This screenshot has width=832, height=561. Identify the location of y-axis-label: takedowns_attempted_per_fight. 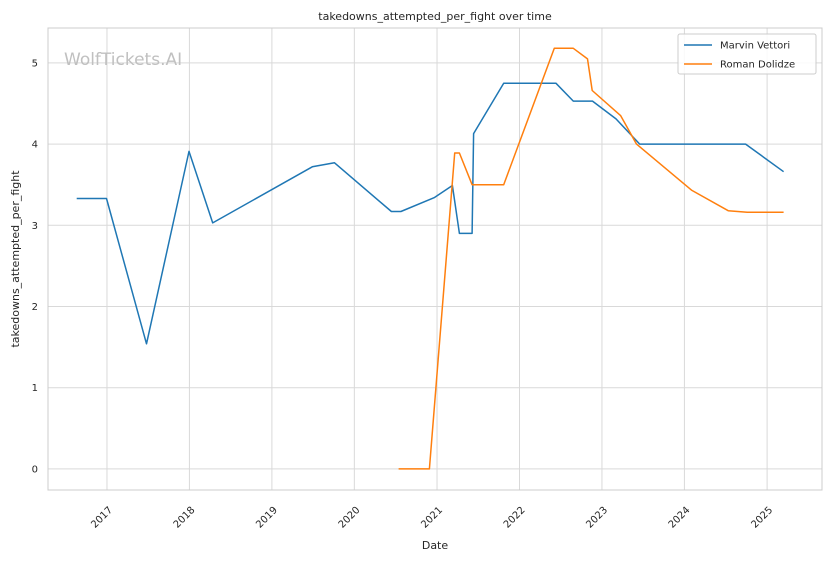
(15, 259).